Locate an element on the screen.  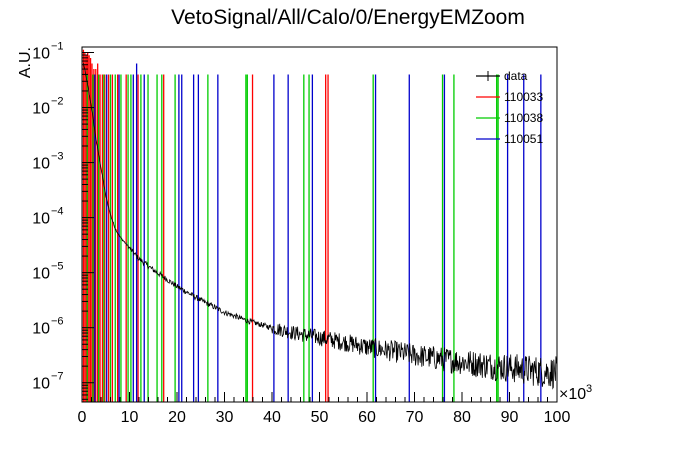
y-axis-label: A.U. is located at coordinates (25, 62).